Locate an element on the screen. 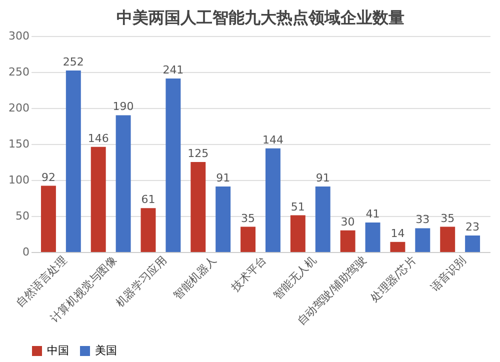  y-tick-label: 300 is located at coordinates (19, 36).